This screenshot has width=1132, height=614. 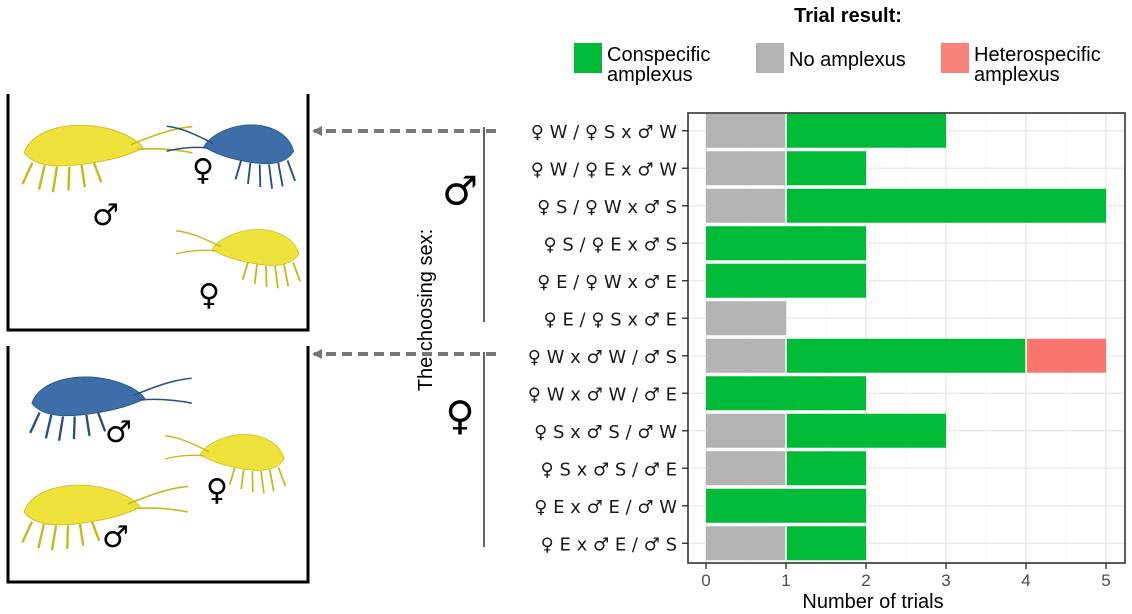 I want to click on yellow-male-shrimp-icon, so click(x=107, y=158).